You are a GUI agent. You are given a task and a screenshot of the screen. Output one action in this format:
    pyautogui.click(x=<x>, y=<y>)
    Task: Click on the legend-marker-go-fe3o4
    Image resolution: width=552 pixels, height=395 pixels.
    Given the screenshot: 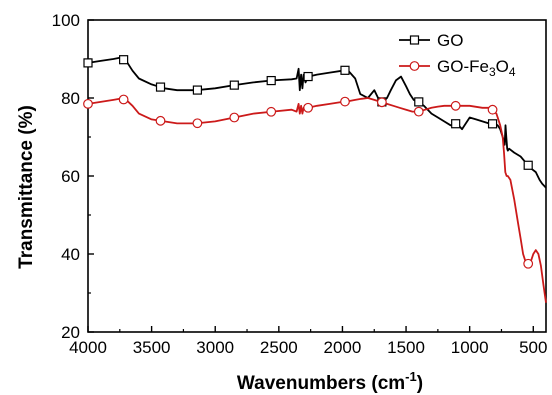 What is the action you would take?
    pyautogui.click(x=414, y=66)
    